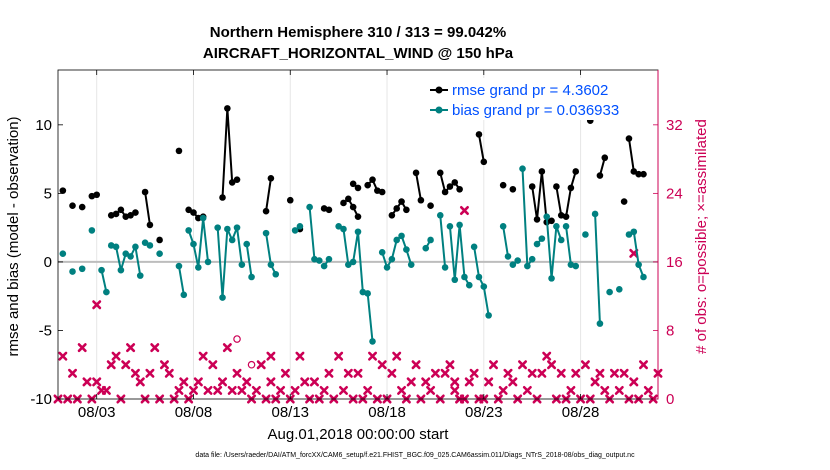 The image size is (830, 470). I want to click on rmse-line-segment, so click(399, 207).